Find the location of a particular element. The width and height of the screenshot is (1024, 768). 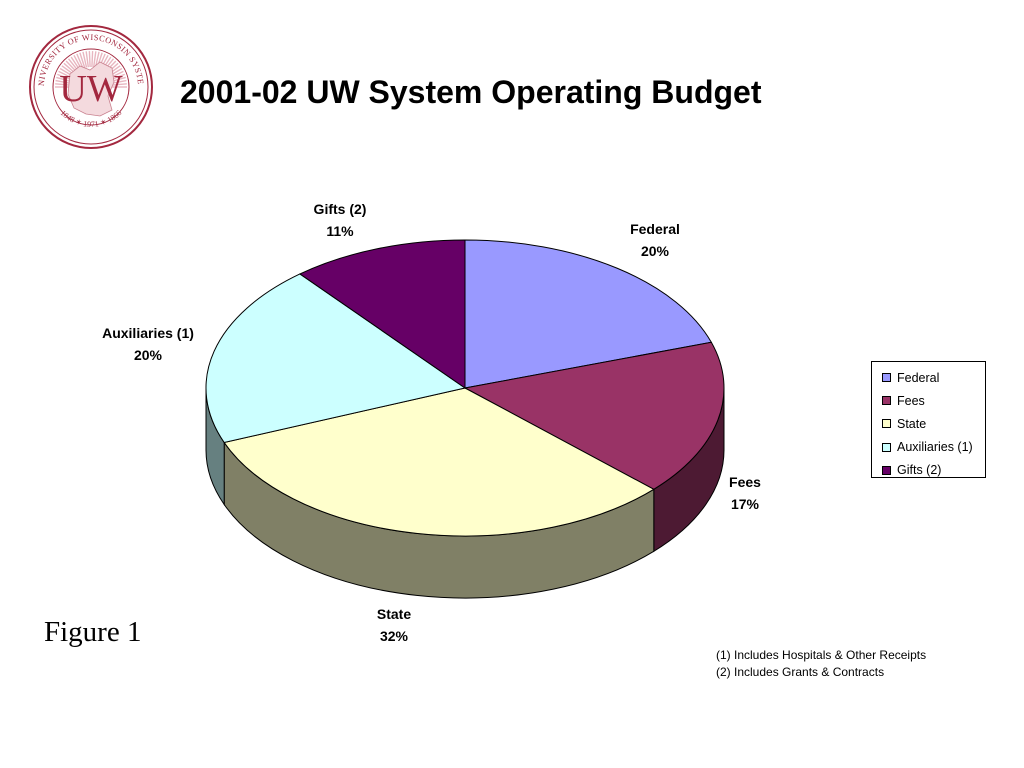

slice-label-fees: Fees 17% is located at coordinates (745, 493).